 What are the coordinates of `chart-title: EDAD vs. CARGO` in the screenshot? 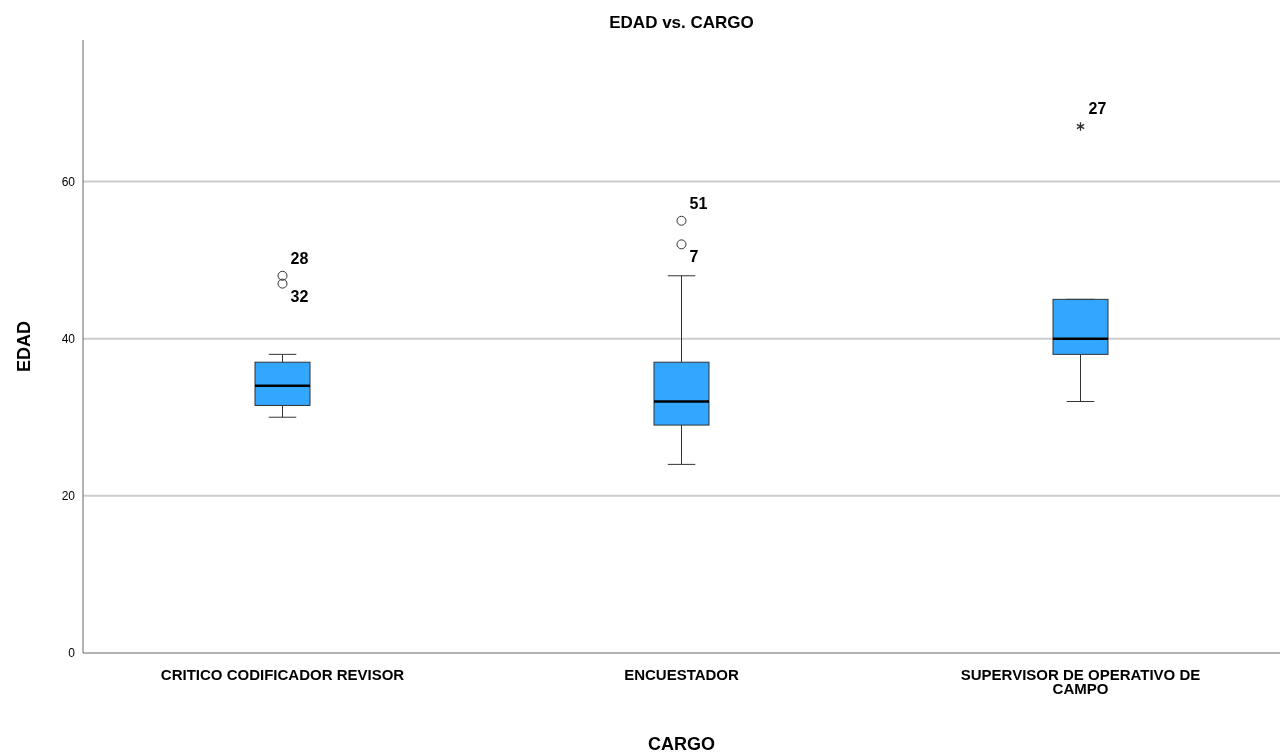 It's located at (681, 22).